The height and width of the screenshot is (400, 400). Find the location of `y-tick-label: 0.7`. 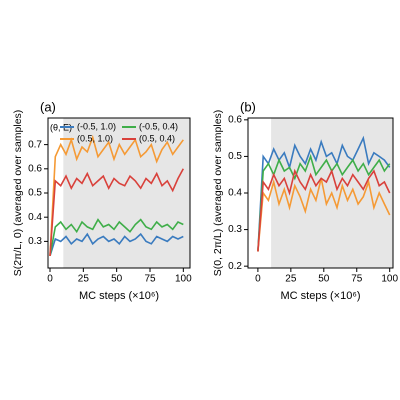

y-tick-label: 0.7 is located at coordinates (35, 144).